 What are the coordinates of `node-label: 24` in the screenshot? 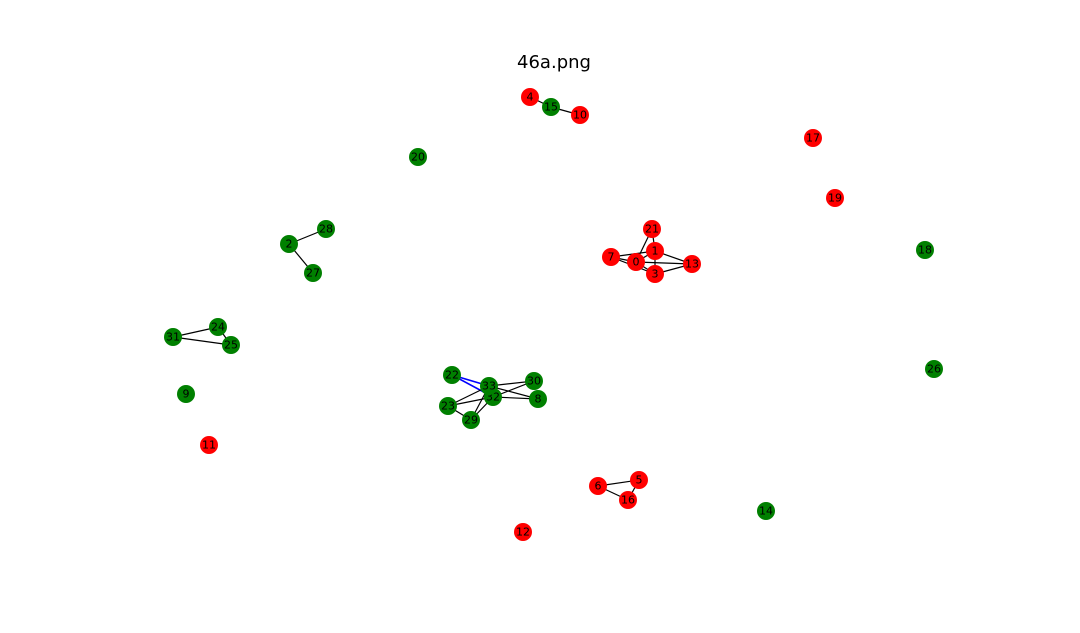 It's located at (218, 327).